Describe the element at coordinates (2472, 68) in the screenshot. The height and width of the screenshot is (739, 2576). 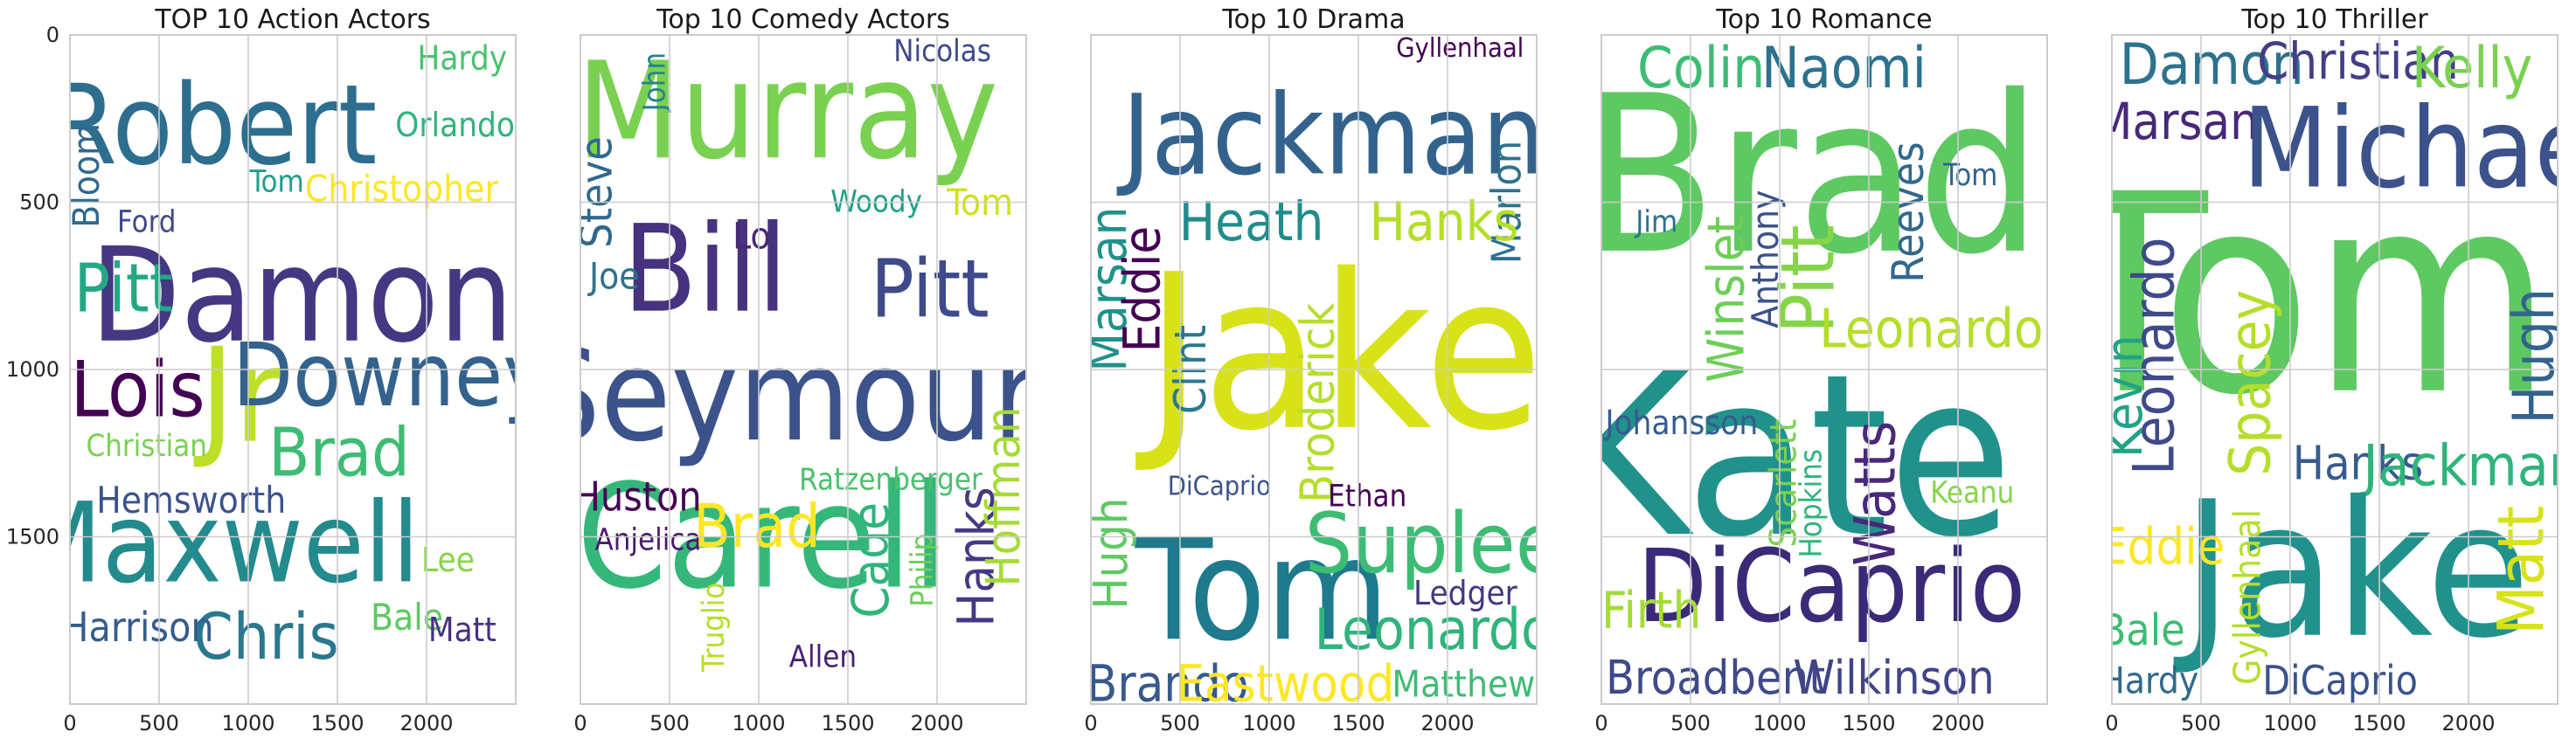
I see `word-kelly: Kelly` at that location.